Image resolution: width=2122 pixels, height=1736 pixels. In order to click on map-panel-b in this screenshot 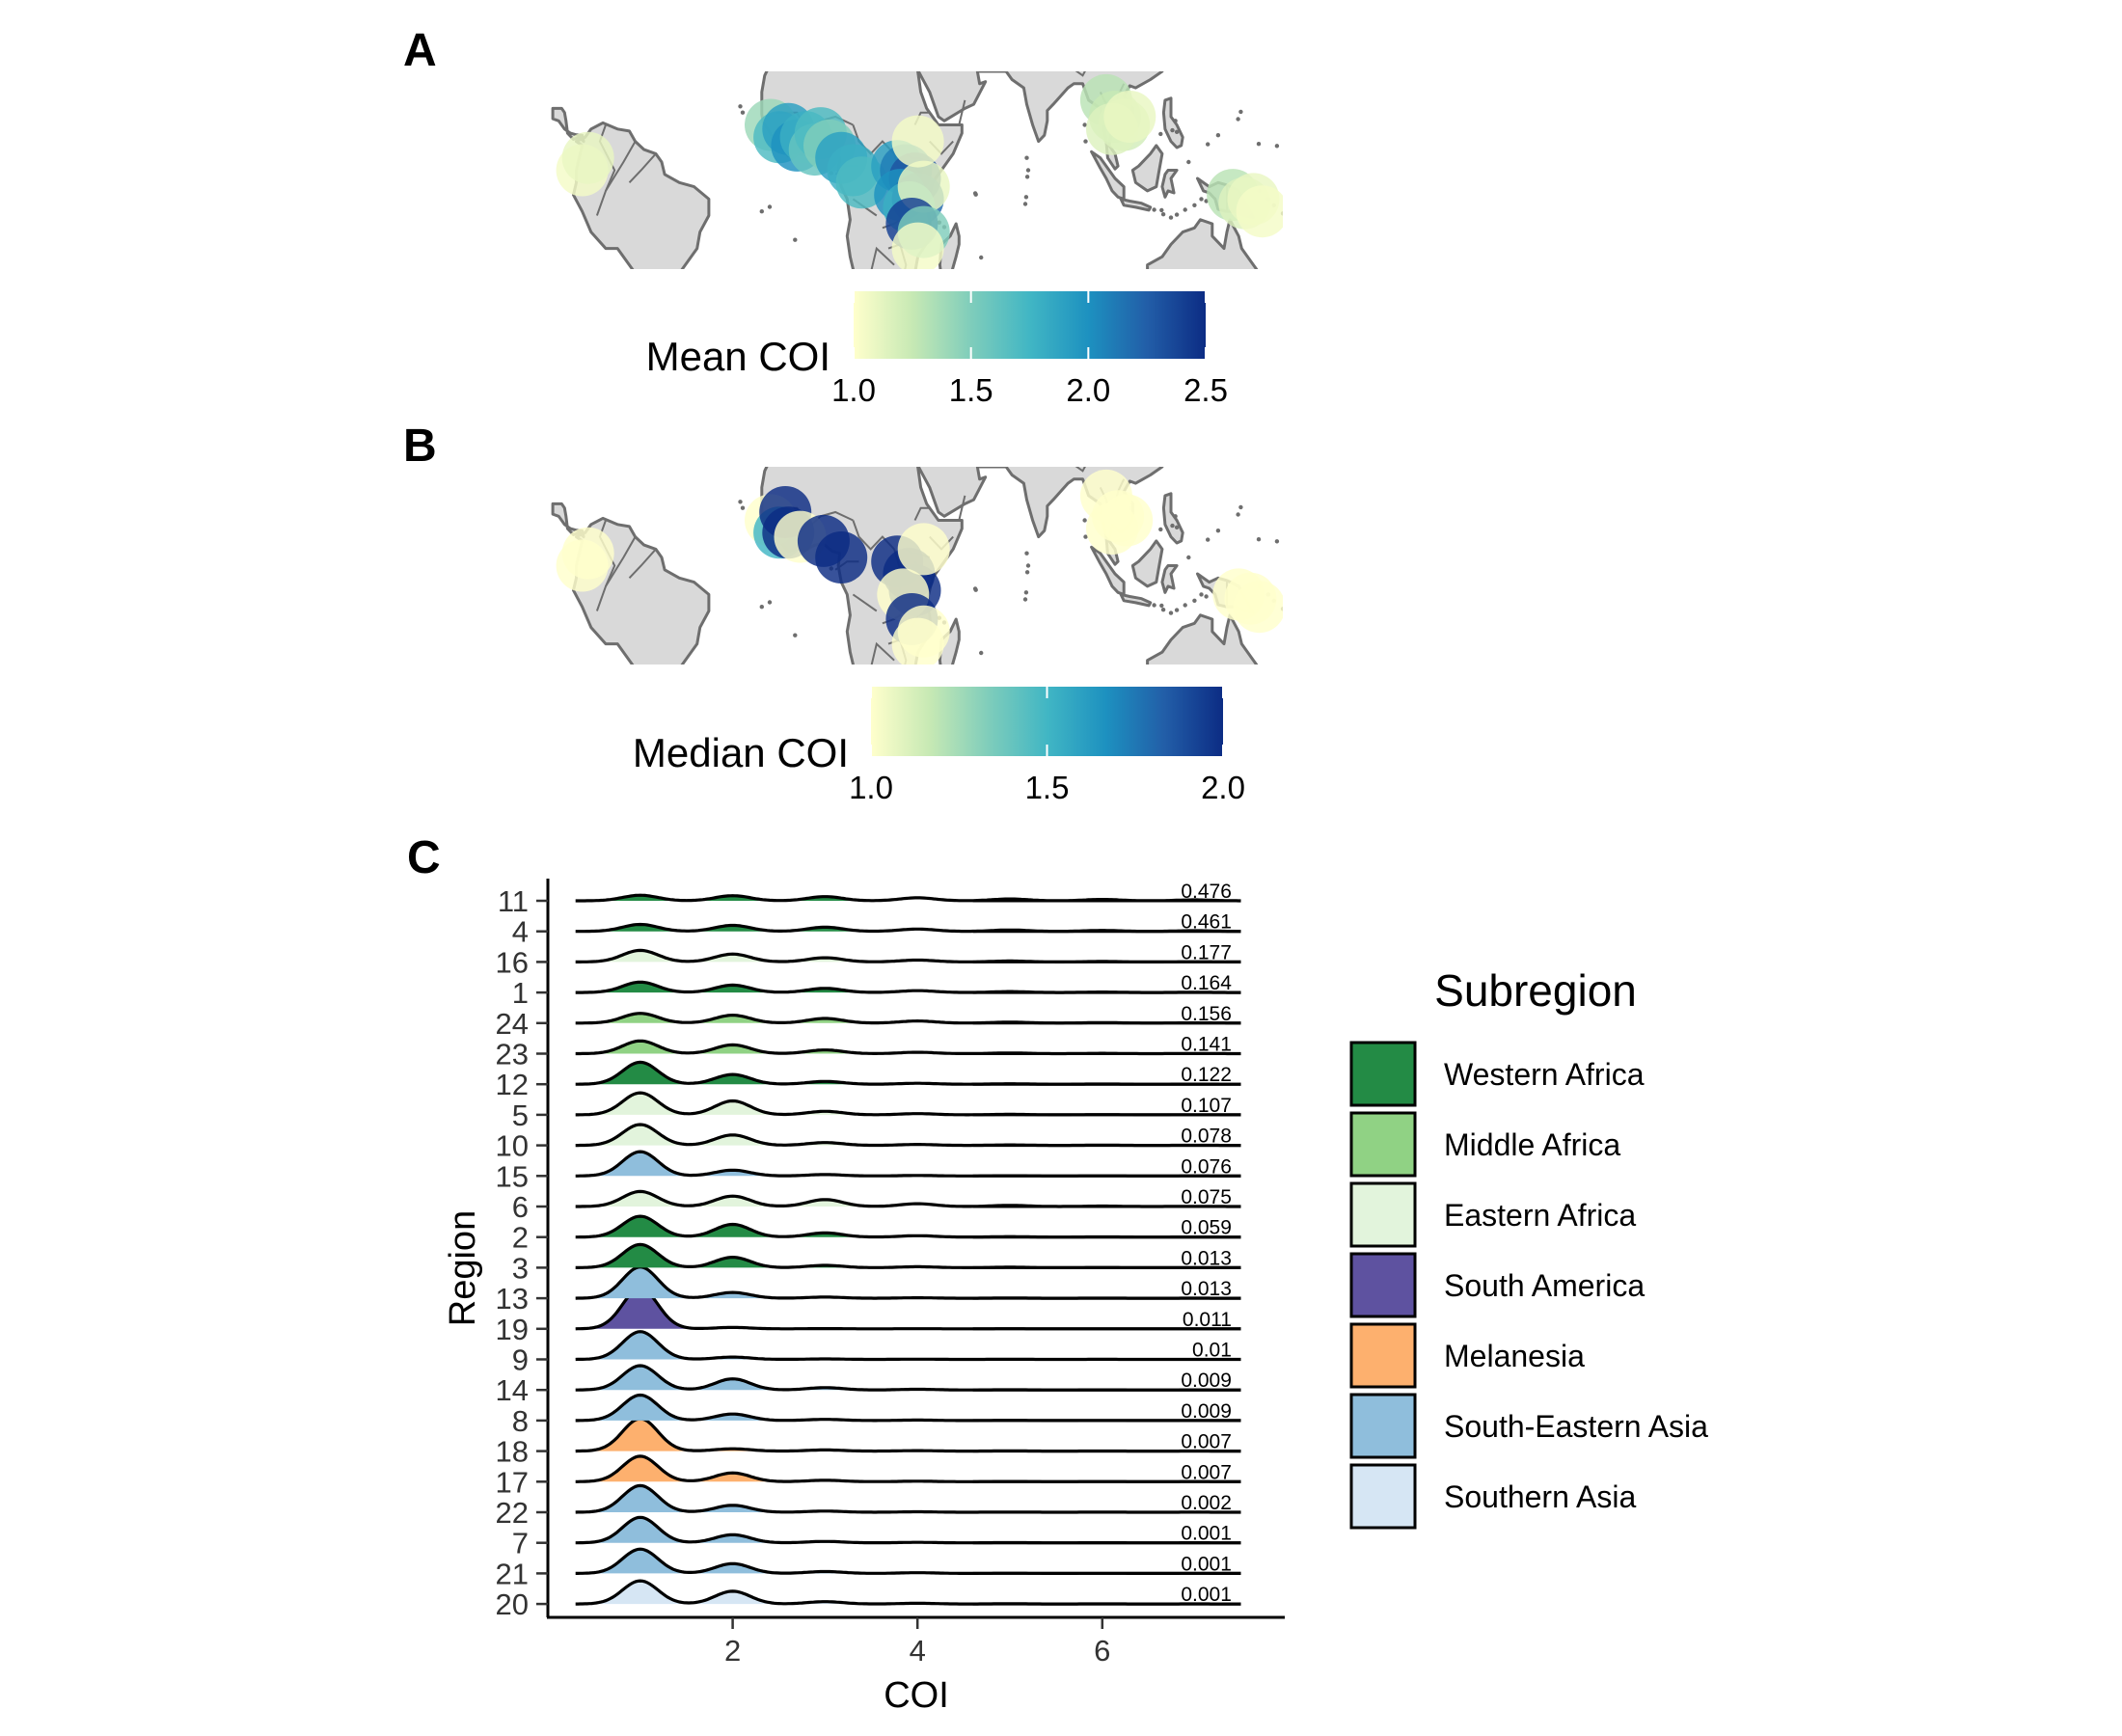, I will do `click(932, 551)`.